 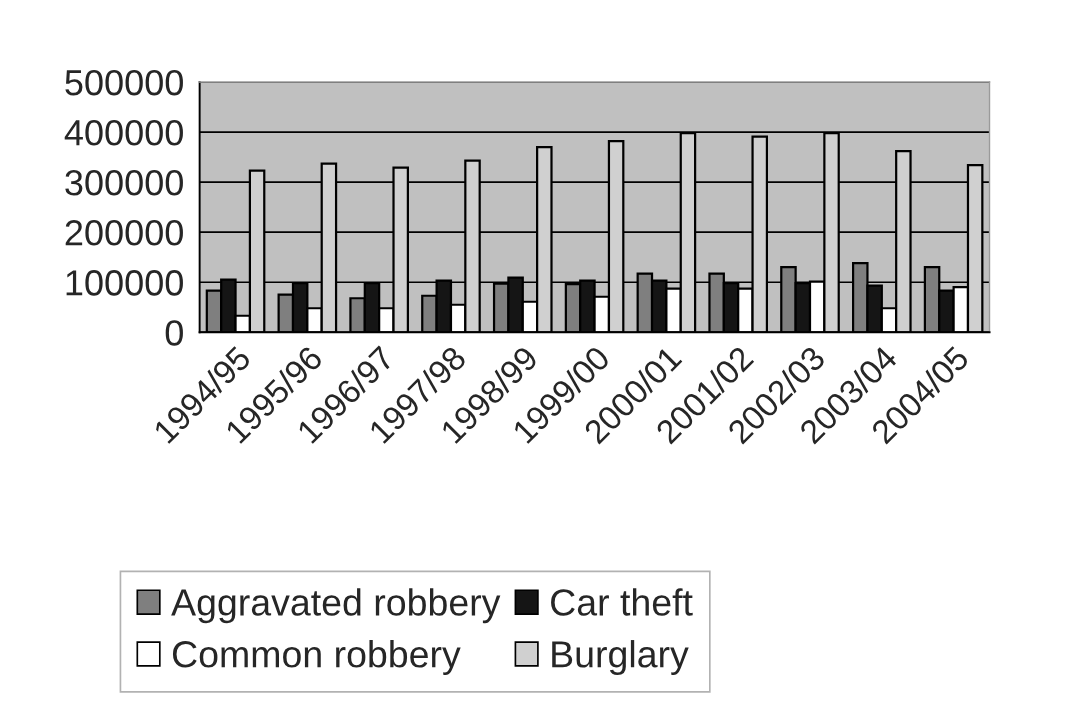 What do you see at coordinates (174, 333) in the screenshot?
I see `y-tick-label: 0` at bounding box center [174, 333].